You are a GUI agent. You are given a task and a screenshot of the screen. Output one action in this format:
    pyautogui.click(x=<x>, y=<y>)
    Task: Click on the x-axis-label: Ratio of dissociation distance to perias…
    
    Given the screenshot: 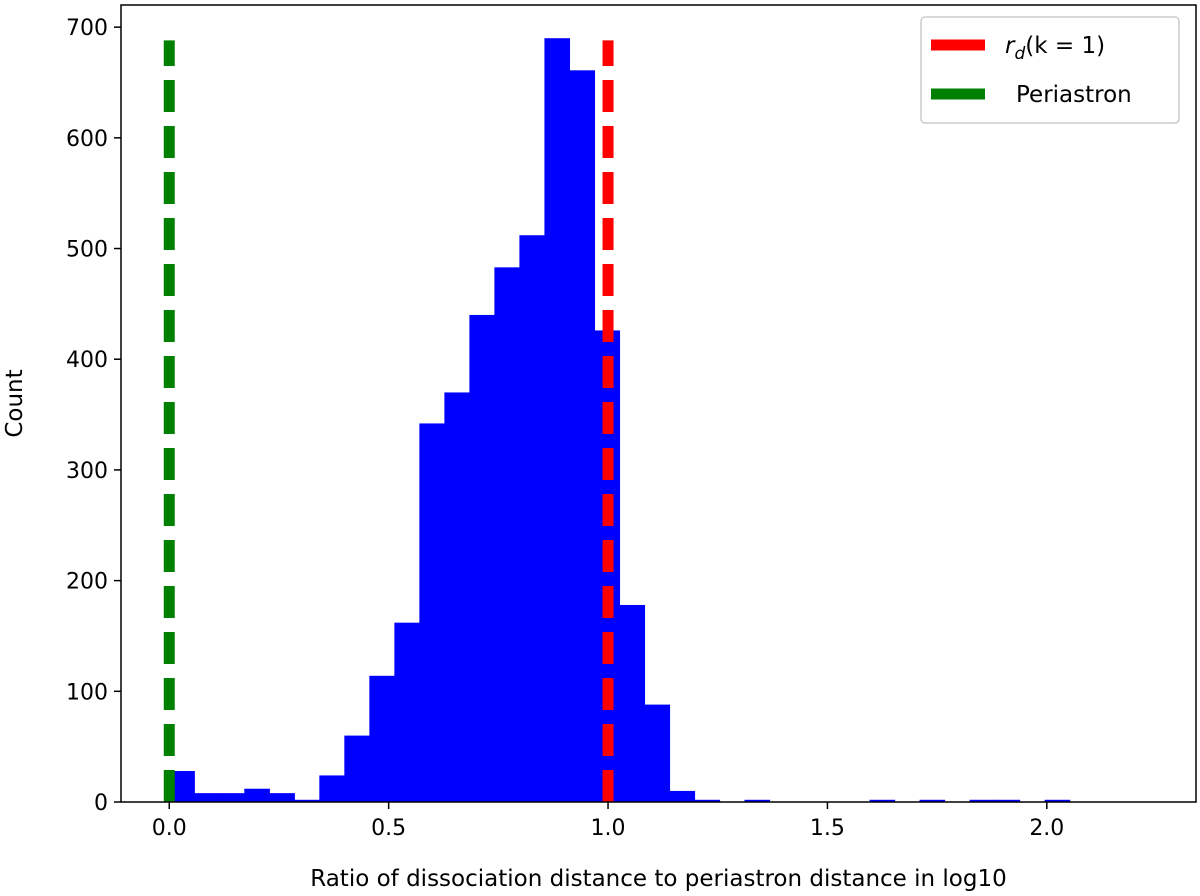 What is the action you would take?
    pyautogui.click(x=658, y=879)
    